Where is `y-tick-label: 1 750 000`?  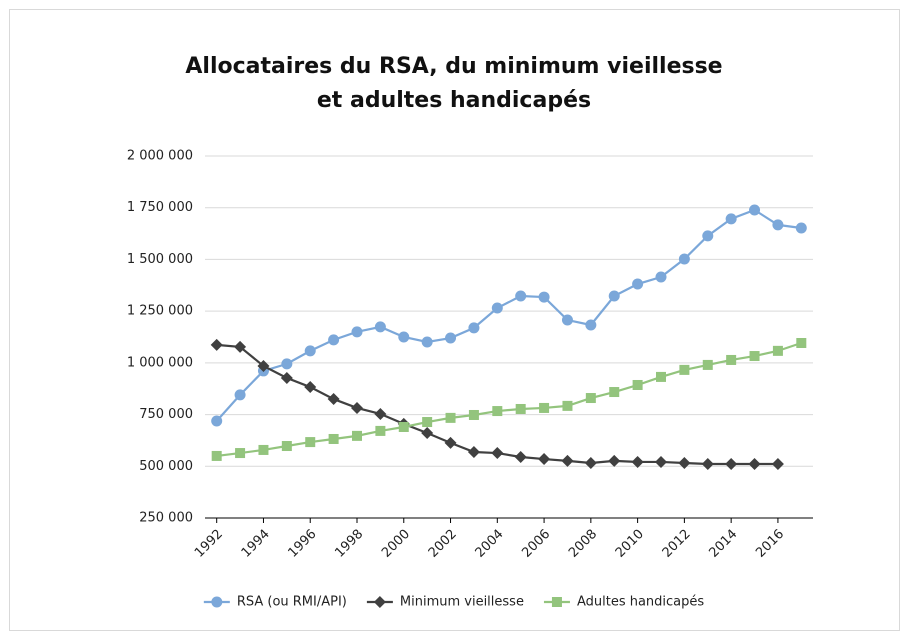 y-tick-label: 1 750 000 is located at coordinates (160, 207).